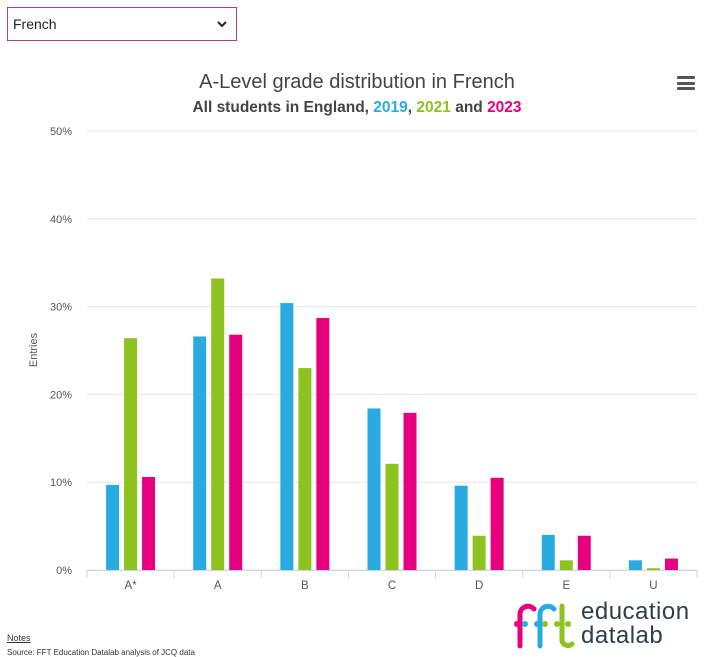 Image resolution: width=714 pixels, height=657 pixels. What do you see at coordinates (635, 565) in the screenshot?
I see `bar-2019-U` at bounding box center [635, 565].